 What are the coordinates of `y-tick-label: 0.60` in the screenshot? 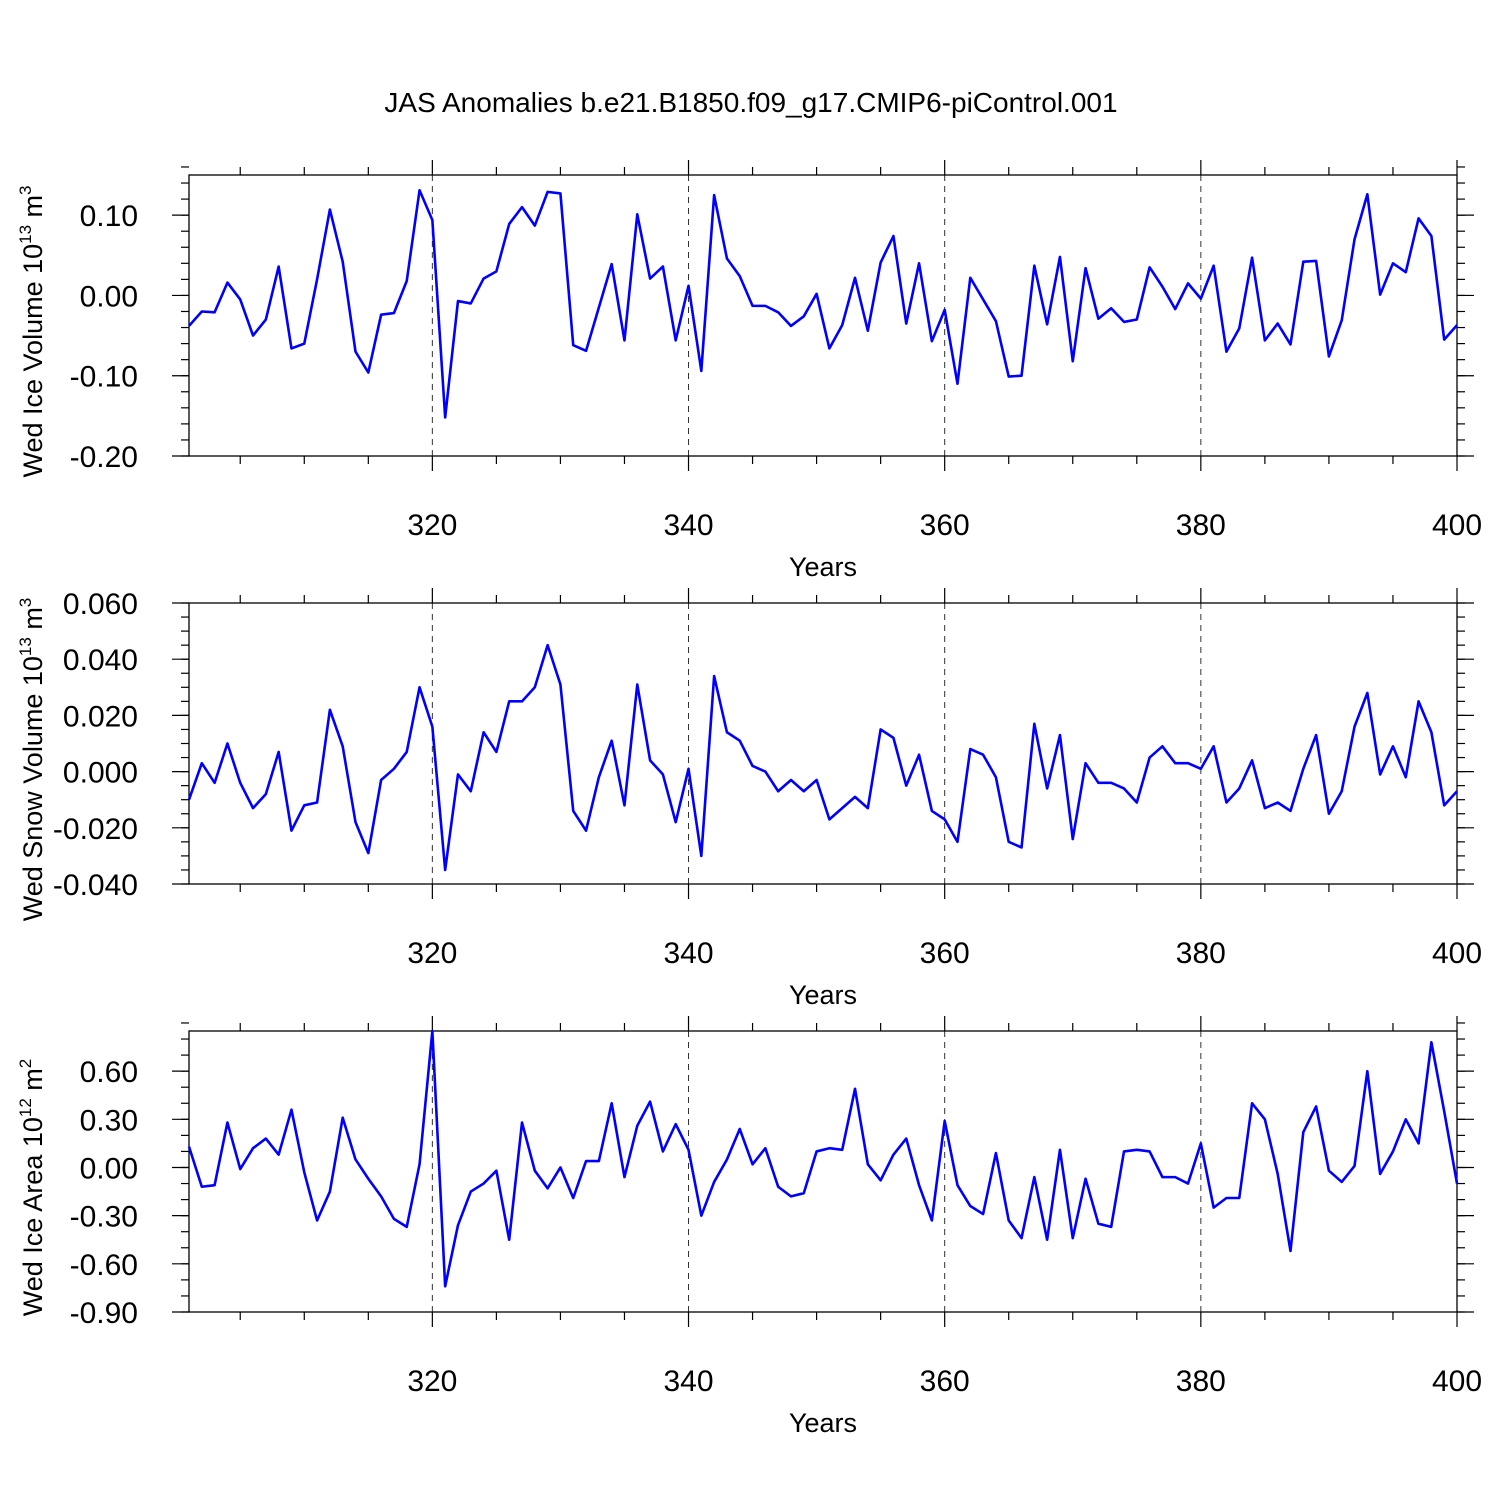 It's located at (109, 1072).